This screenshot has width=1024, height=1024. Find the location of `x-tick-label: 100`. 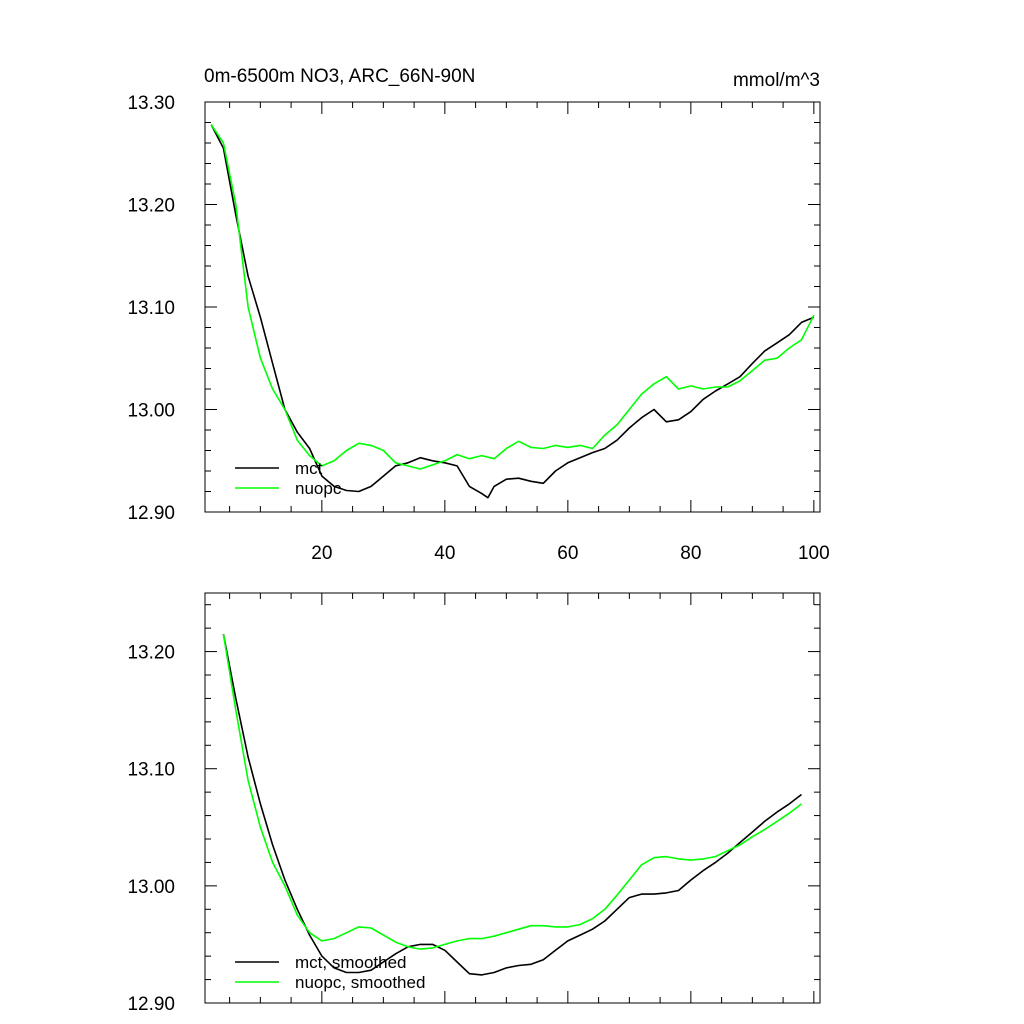

x-tick-label: 100 is located at coordinates (814, 553).